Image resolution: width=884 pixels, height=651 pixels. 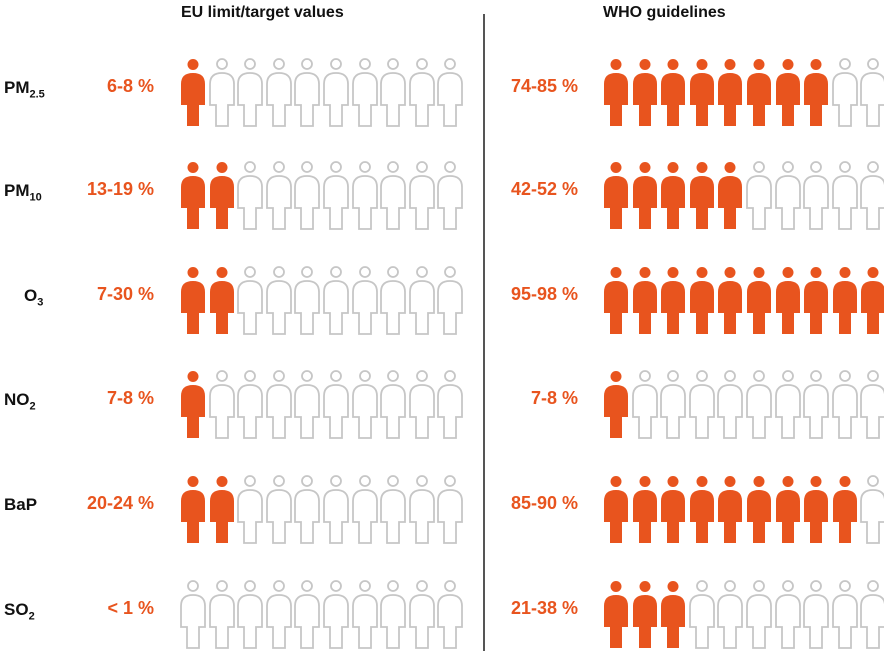 I want to click on pollutant-label: PM10, so click(x=36, y=192).